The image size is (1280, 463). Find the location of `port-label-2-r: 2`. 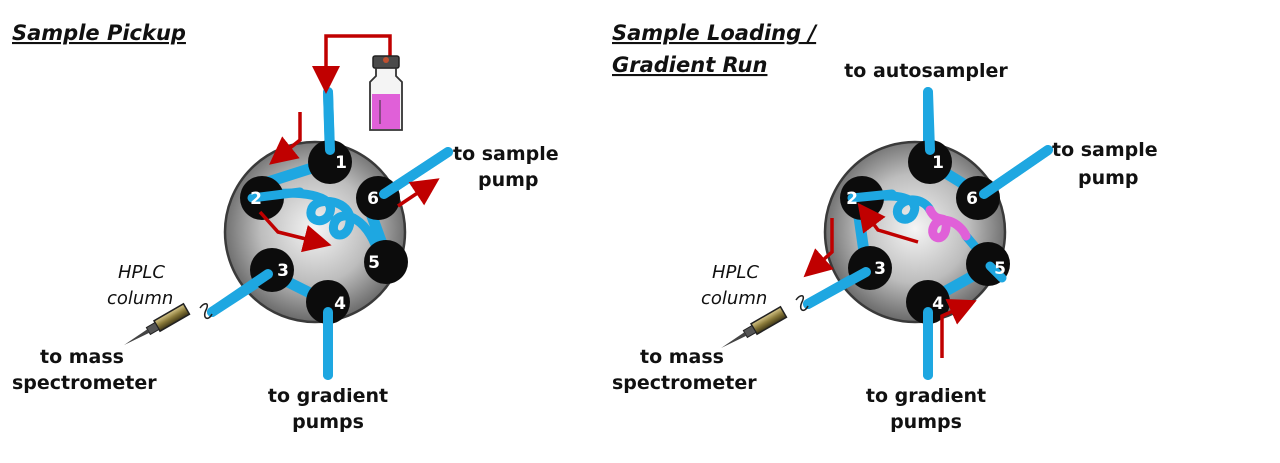

port-label-2-r: 2 is located at coordinates (852, 199).